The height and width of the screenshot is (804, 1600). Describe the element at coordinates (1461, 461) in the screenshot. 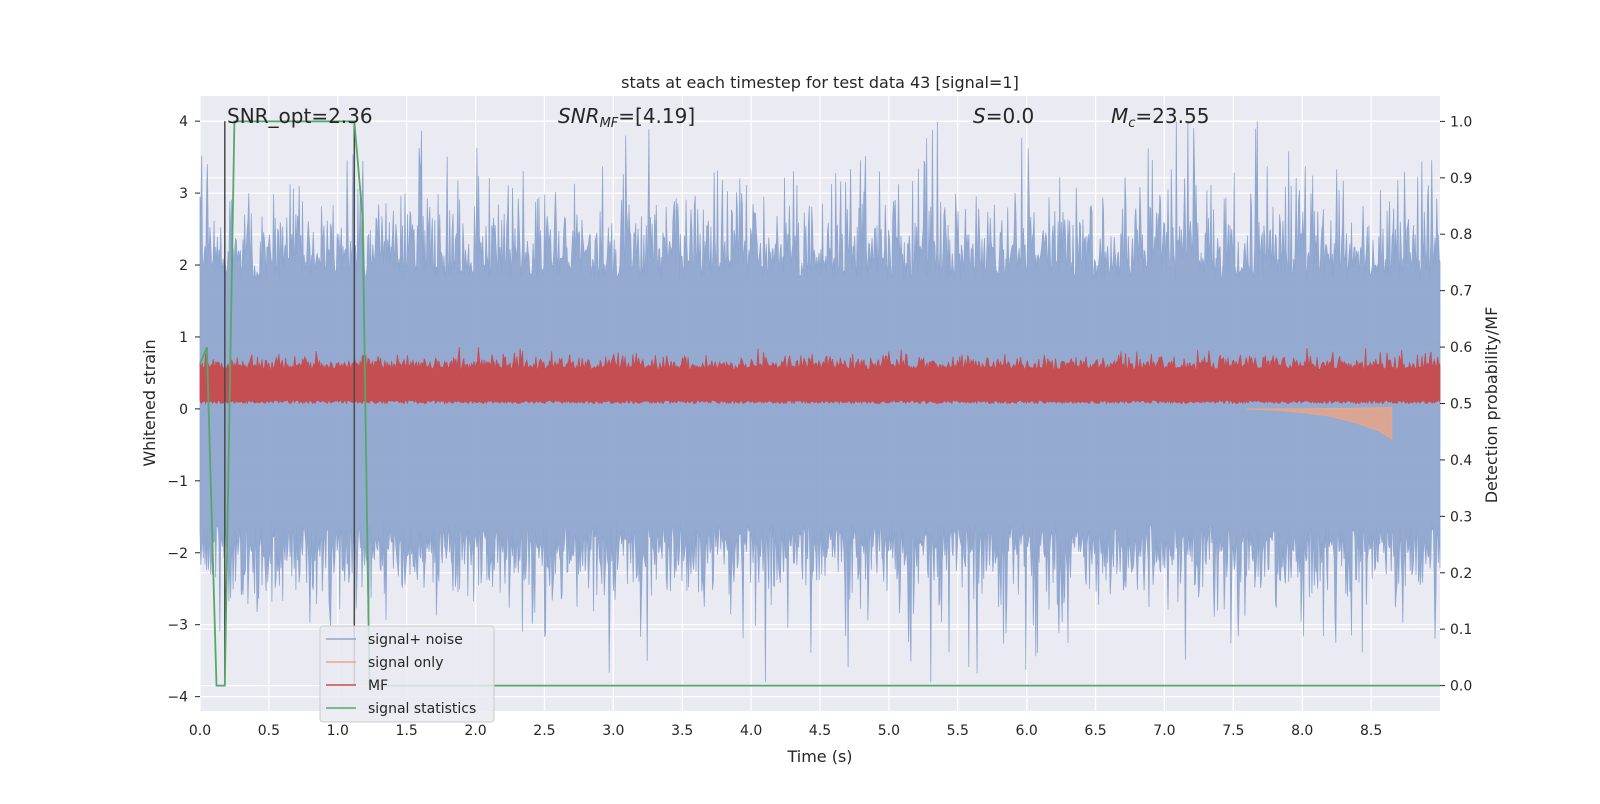

I see `y-tick-label-right: 0.4` at that location.